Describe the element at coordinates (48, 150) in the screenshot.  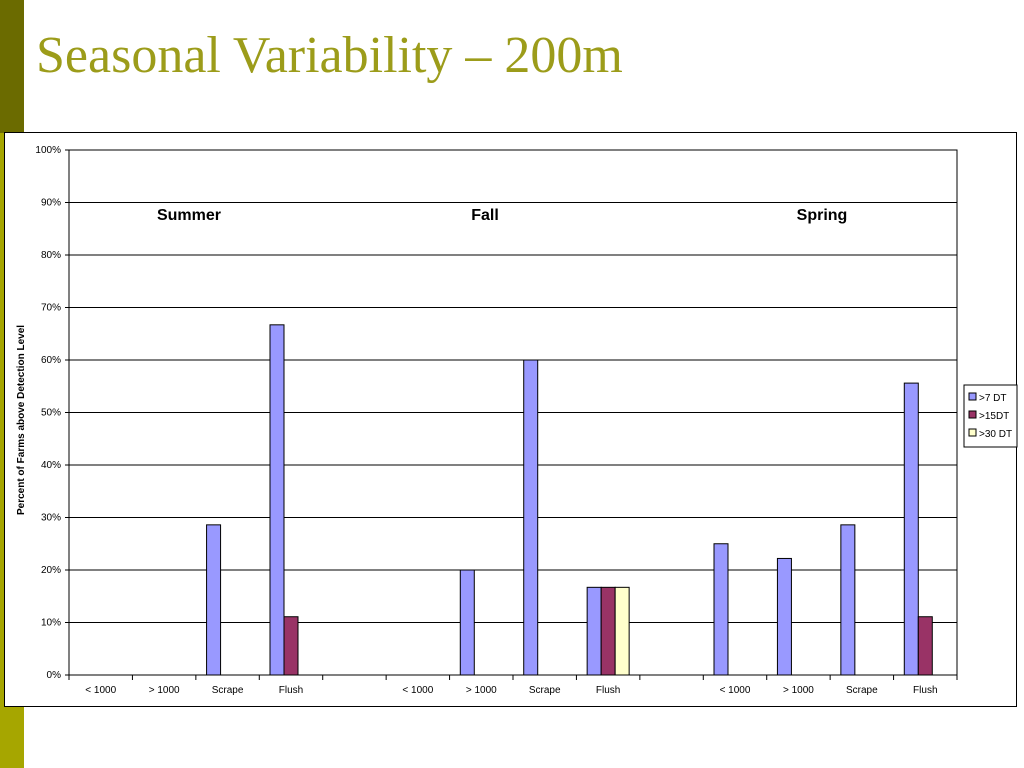
I see `y-tick-label: 100%` at that location.